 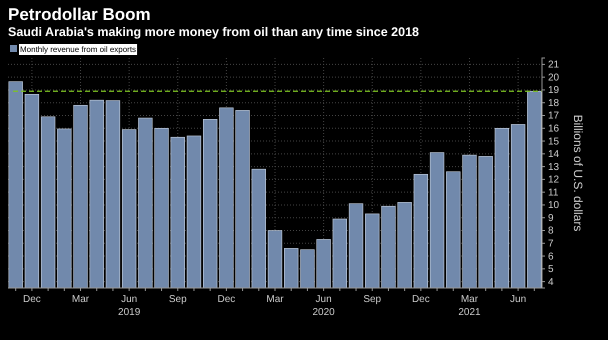 What do you see at coordinates (554, 78) in the screenshot?
I see `y-tick-label: 20` at bounding box center [554, 78].